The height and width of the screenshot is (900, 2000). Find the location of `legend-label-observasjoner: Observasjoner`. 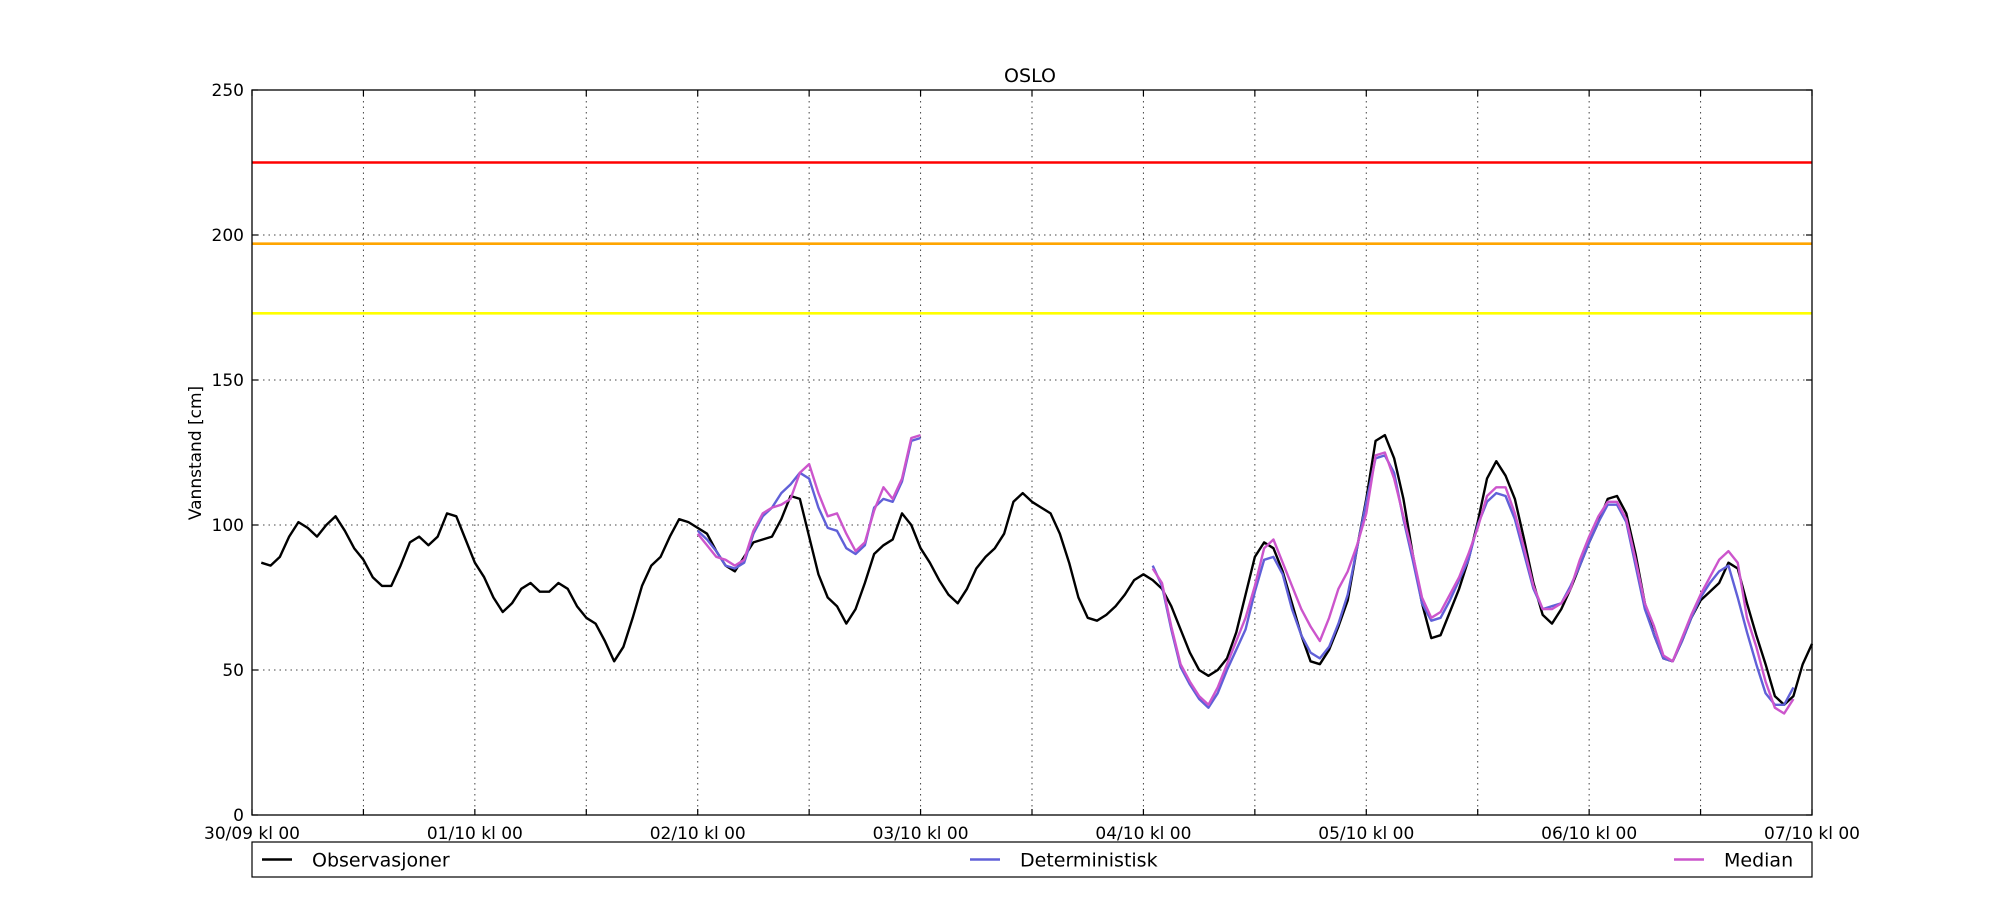

legend-label-observasjoner: Observasjoner is located at coordinates (381, 861).